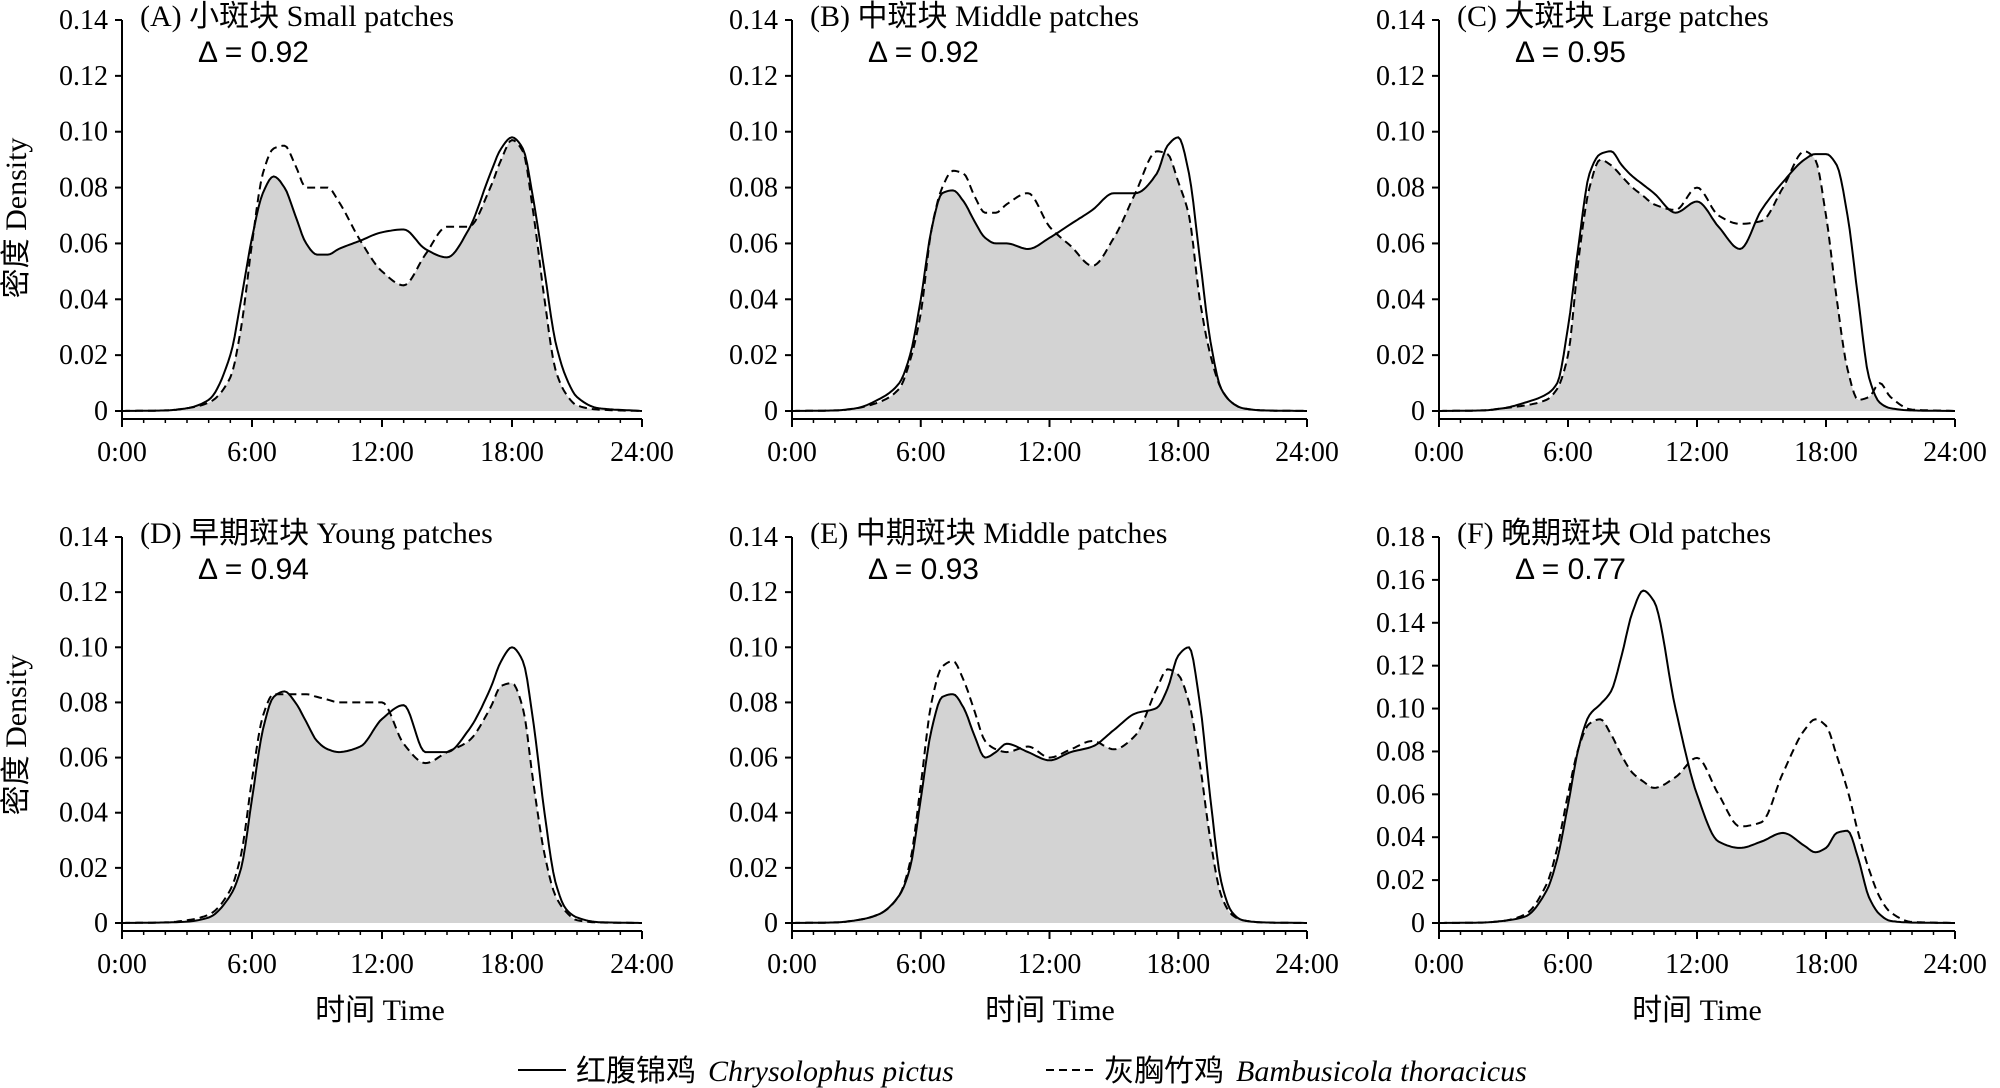  Describe the element at coordinates (1400, 537) in the screenshot. I see `y-tick-label: 0.18` at that location.